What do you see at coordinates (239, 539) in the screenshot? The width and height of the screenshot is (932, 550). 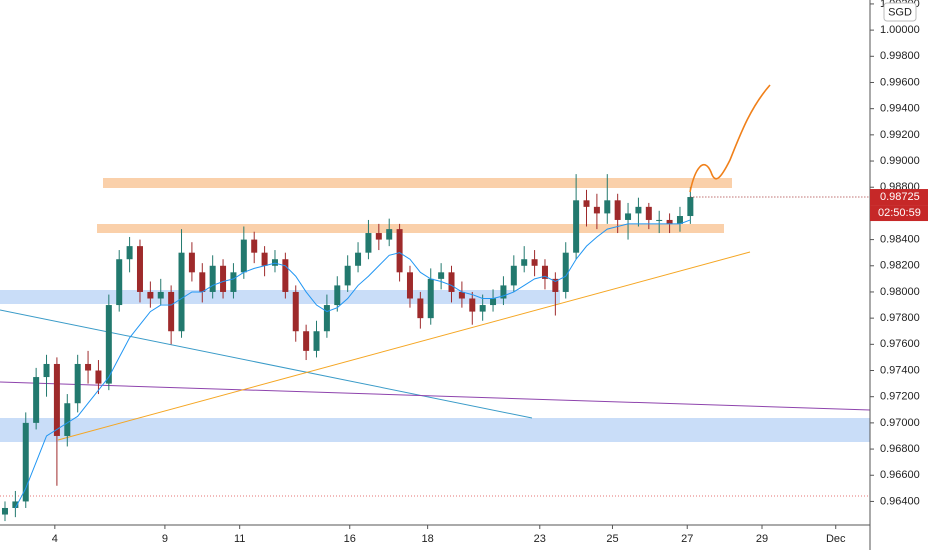 I see `x-tick-label: 11` at bounding box center [239, 539].